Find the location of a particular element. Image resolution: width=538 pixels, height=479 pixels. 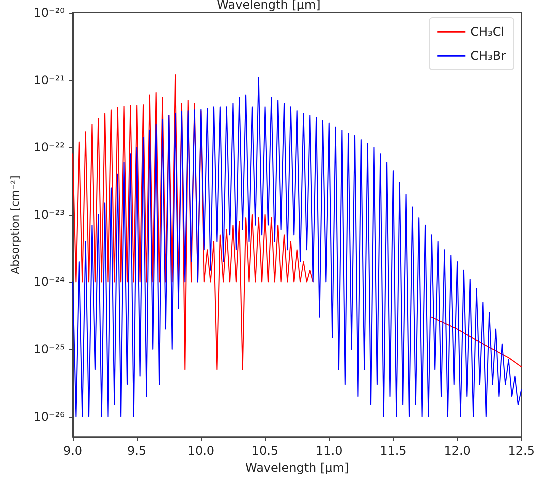

y-tick-label: 10⁻²¹ is located at coordinates (50, 80).